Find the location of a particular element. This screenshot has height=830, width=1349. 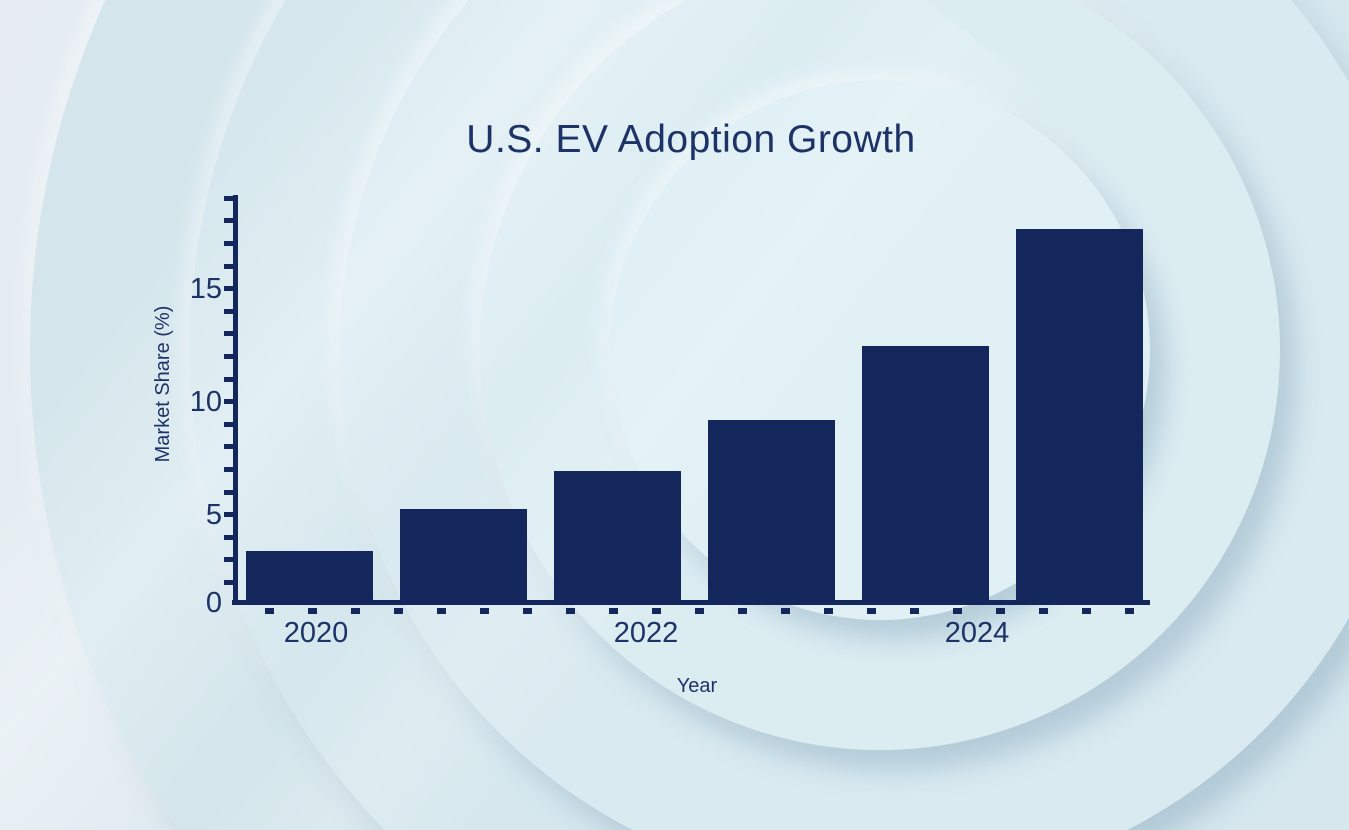

x-axis-title: Year is located at coordinates (697, 686).